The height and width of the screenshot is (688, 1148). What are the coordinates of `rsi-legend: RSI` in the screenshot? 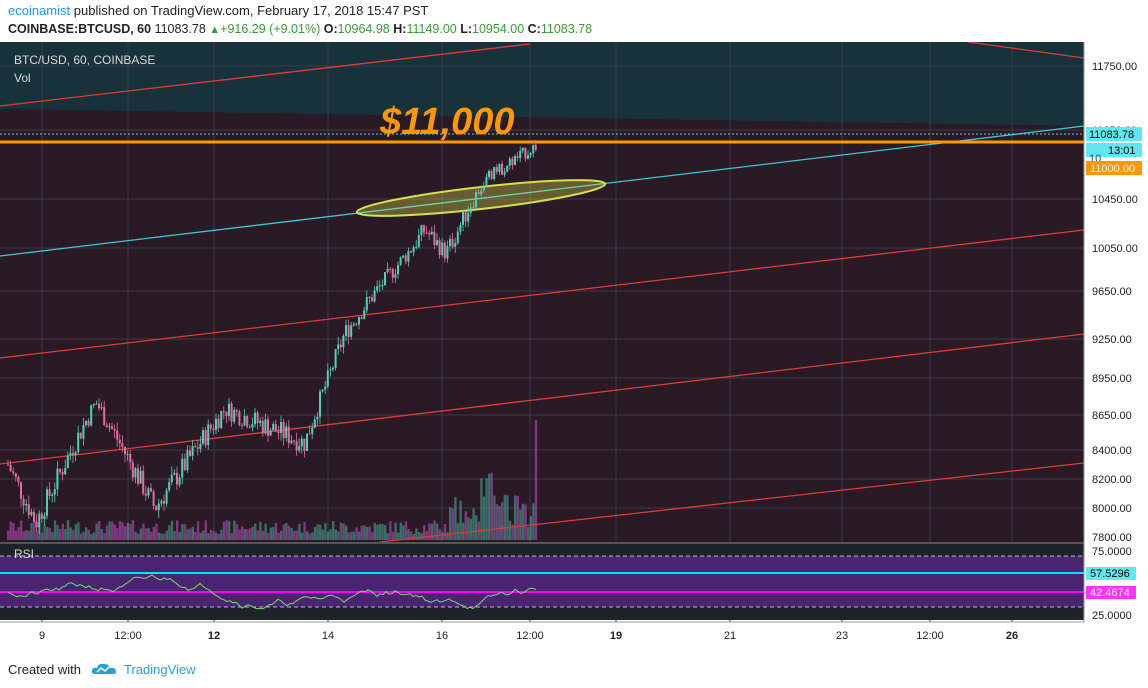 It's located at (24, 554).